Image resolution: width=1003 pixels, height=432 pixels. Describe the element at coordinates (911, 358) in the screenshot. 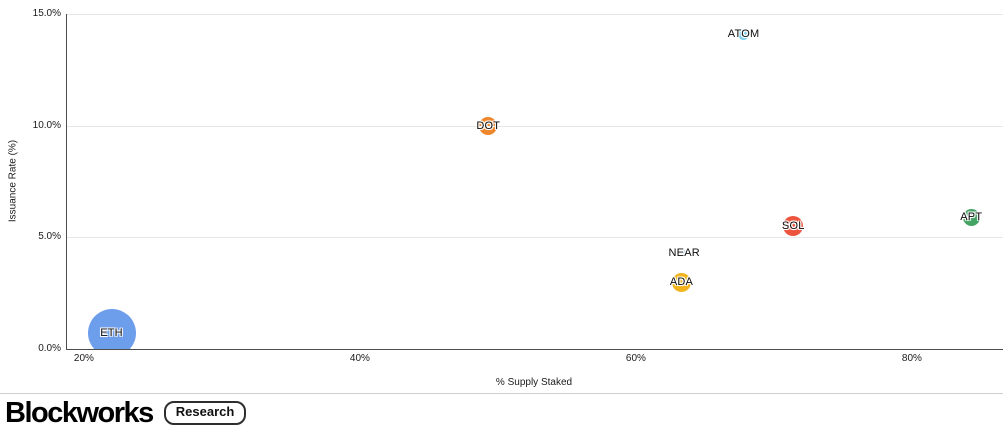

I see `x-tick-label: 80%` at that location.